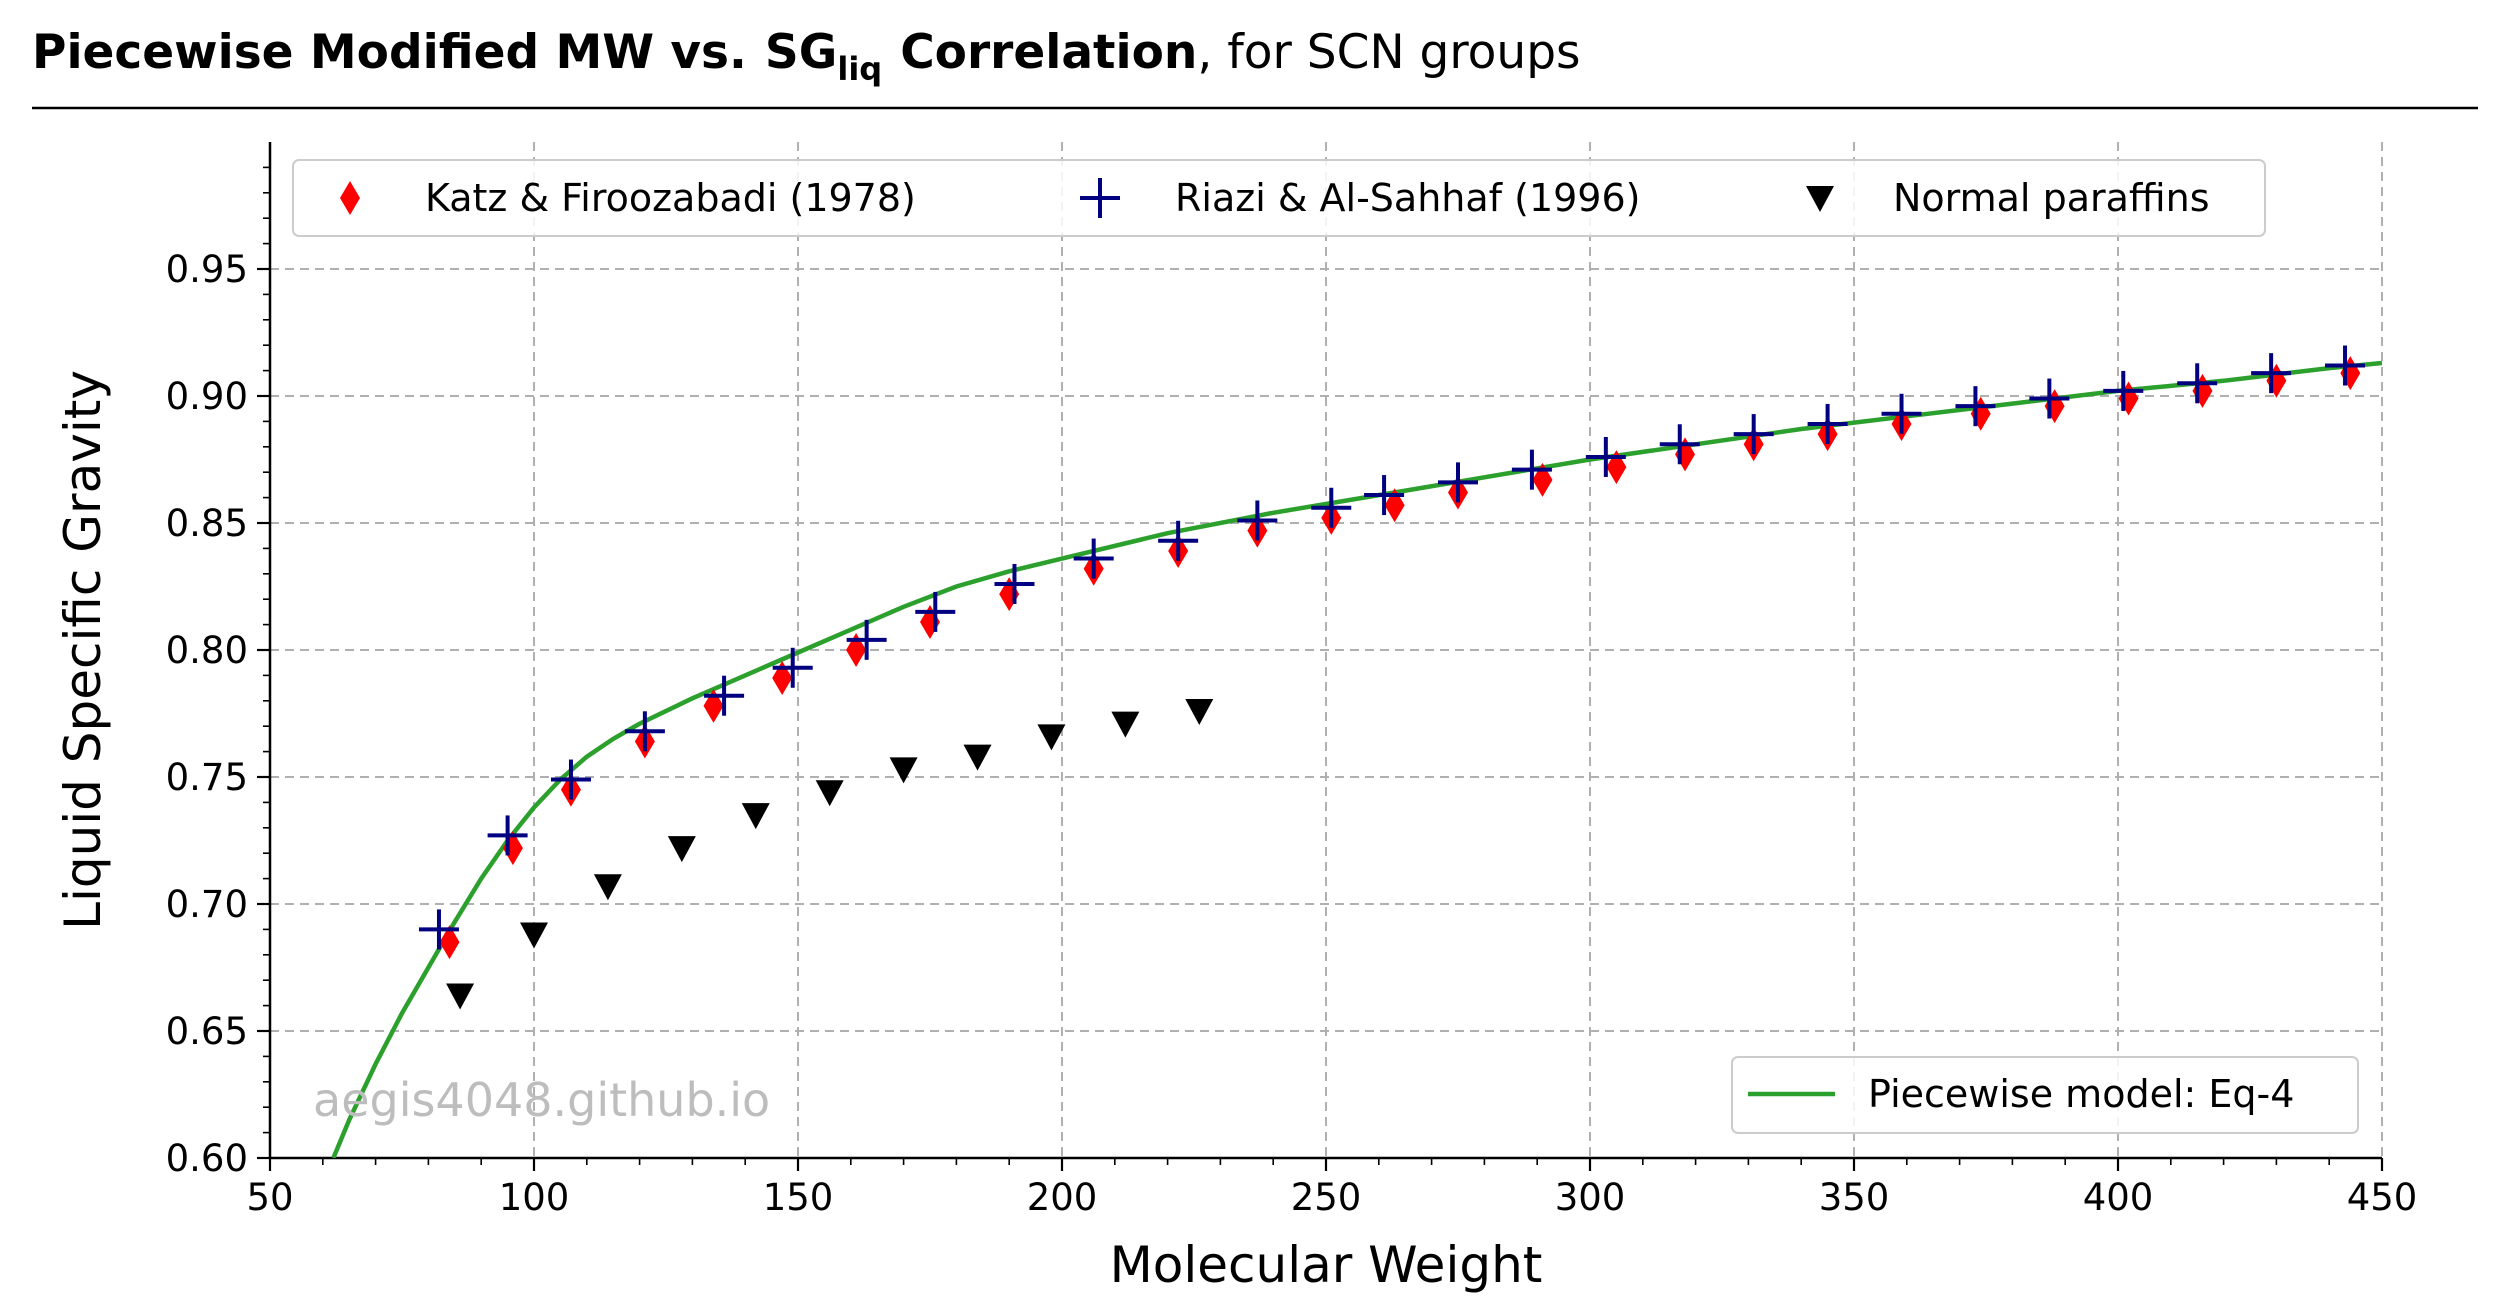 The image size is (2508, 1309). Describe the element at coordinates (207, 269) in the screenshot. I see `y-tick-label: 0.95` at that location.